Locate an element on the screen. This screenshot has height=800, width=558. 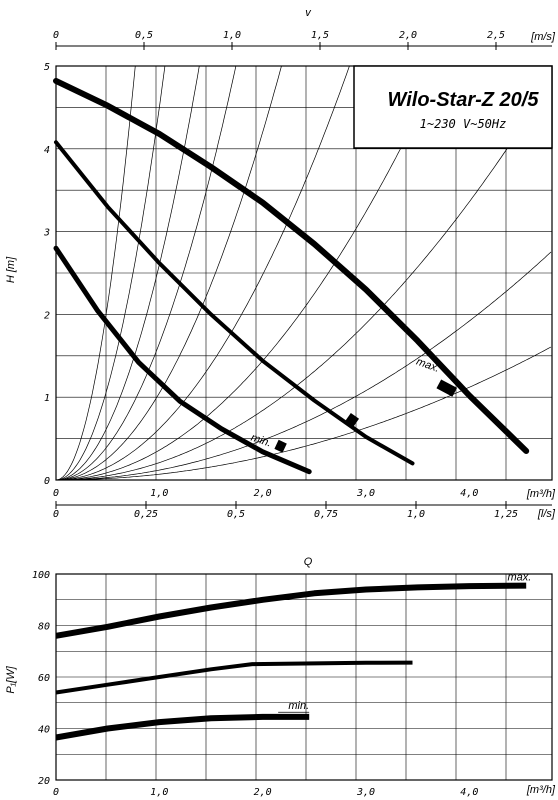
top-tick-label: 0,5 is located at coordinates (144, 35).